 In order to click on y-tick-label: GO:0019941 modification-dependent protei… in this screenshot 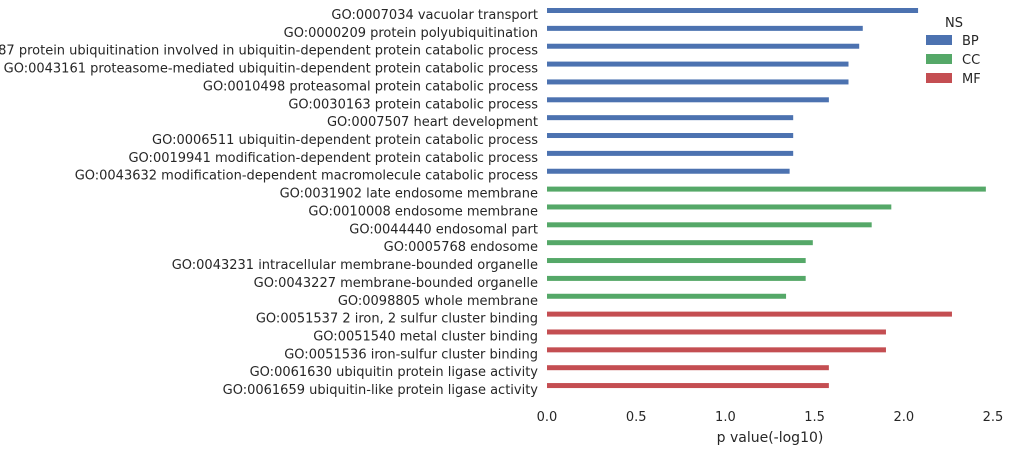, I will do `click(333, 158)`.